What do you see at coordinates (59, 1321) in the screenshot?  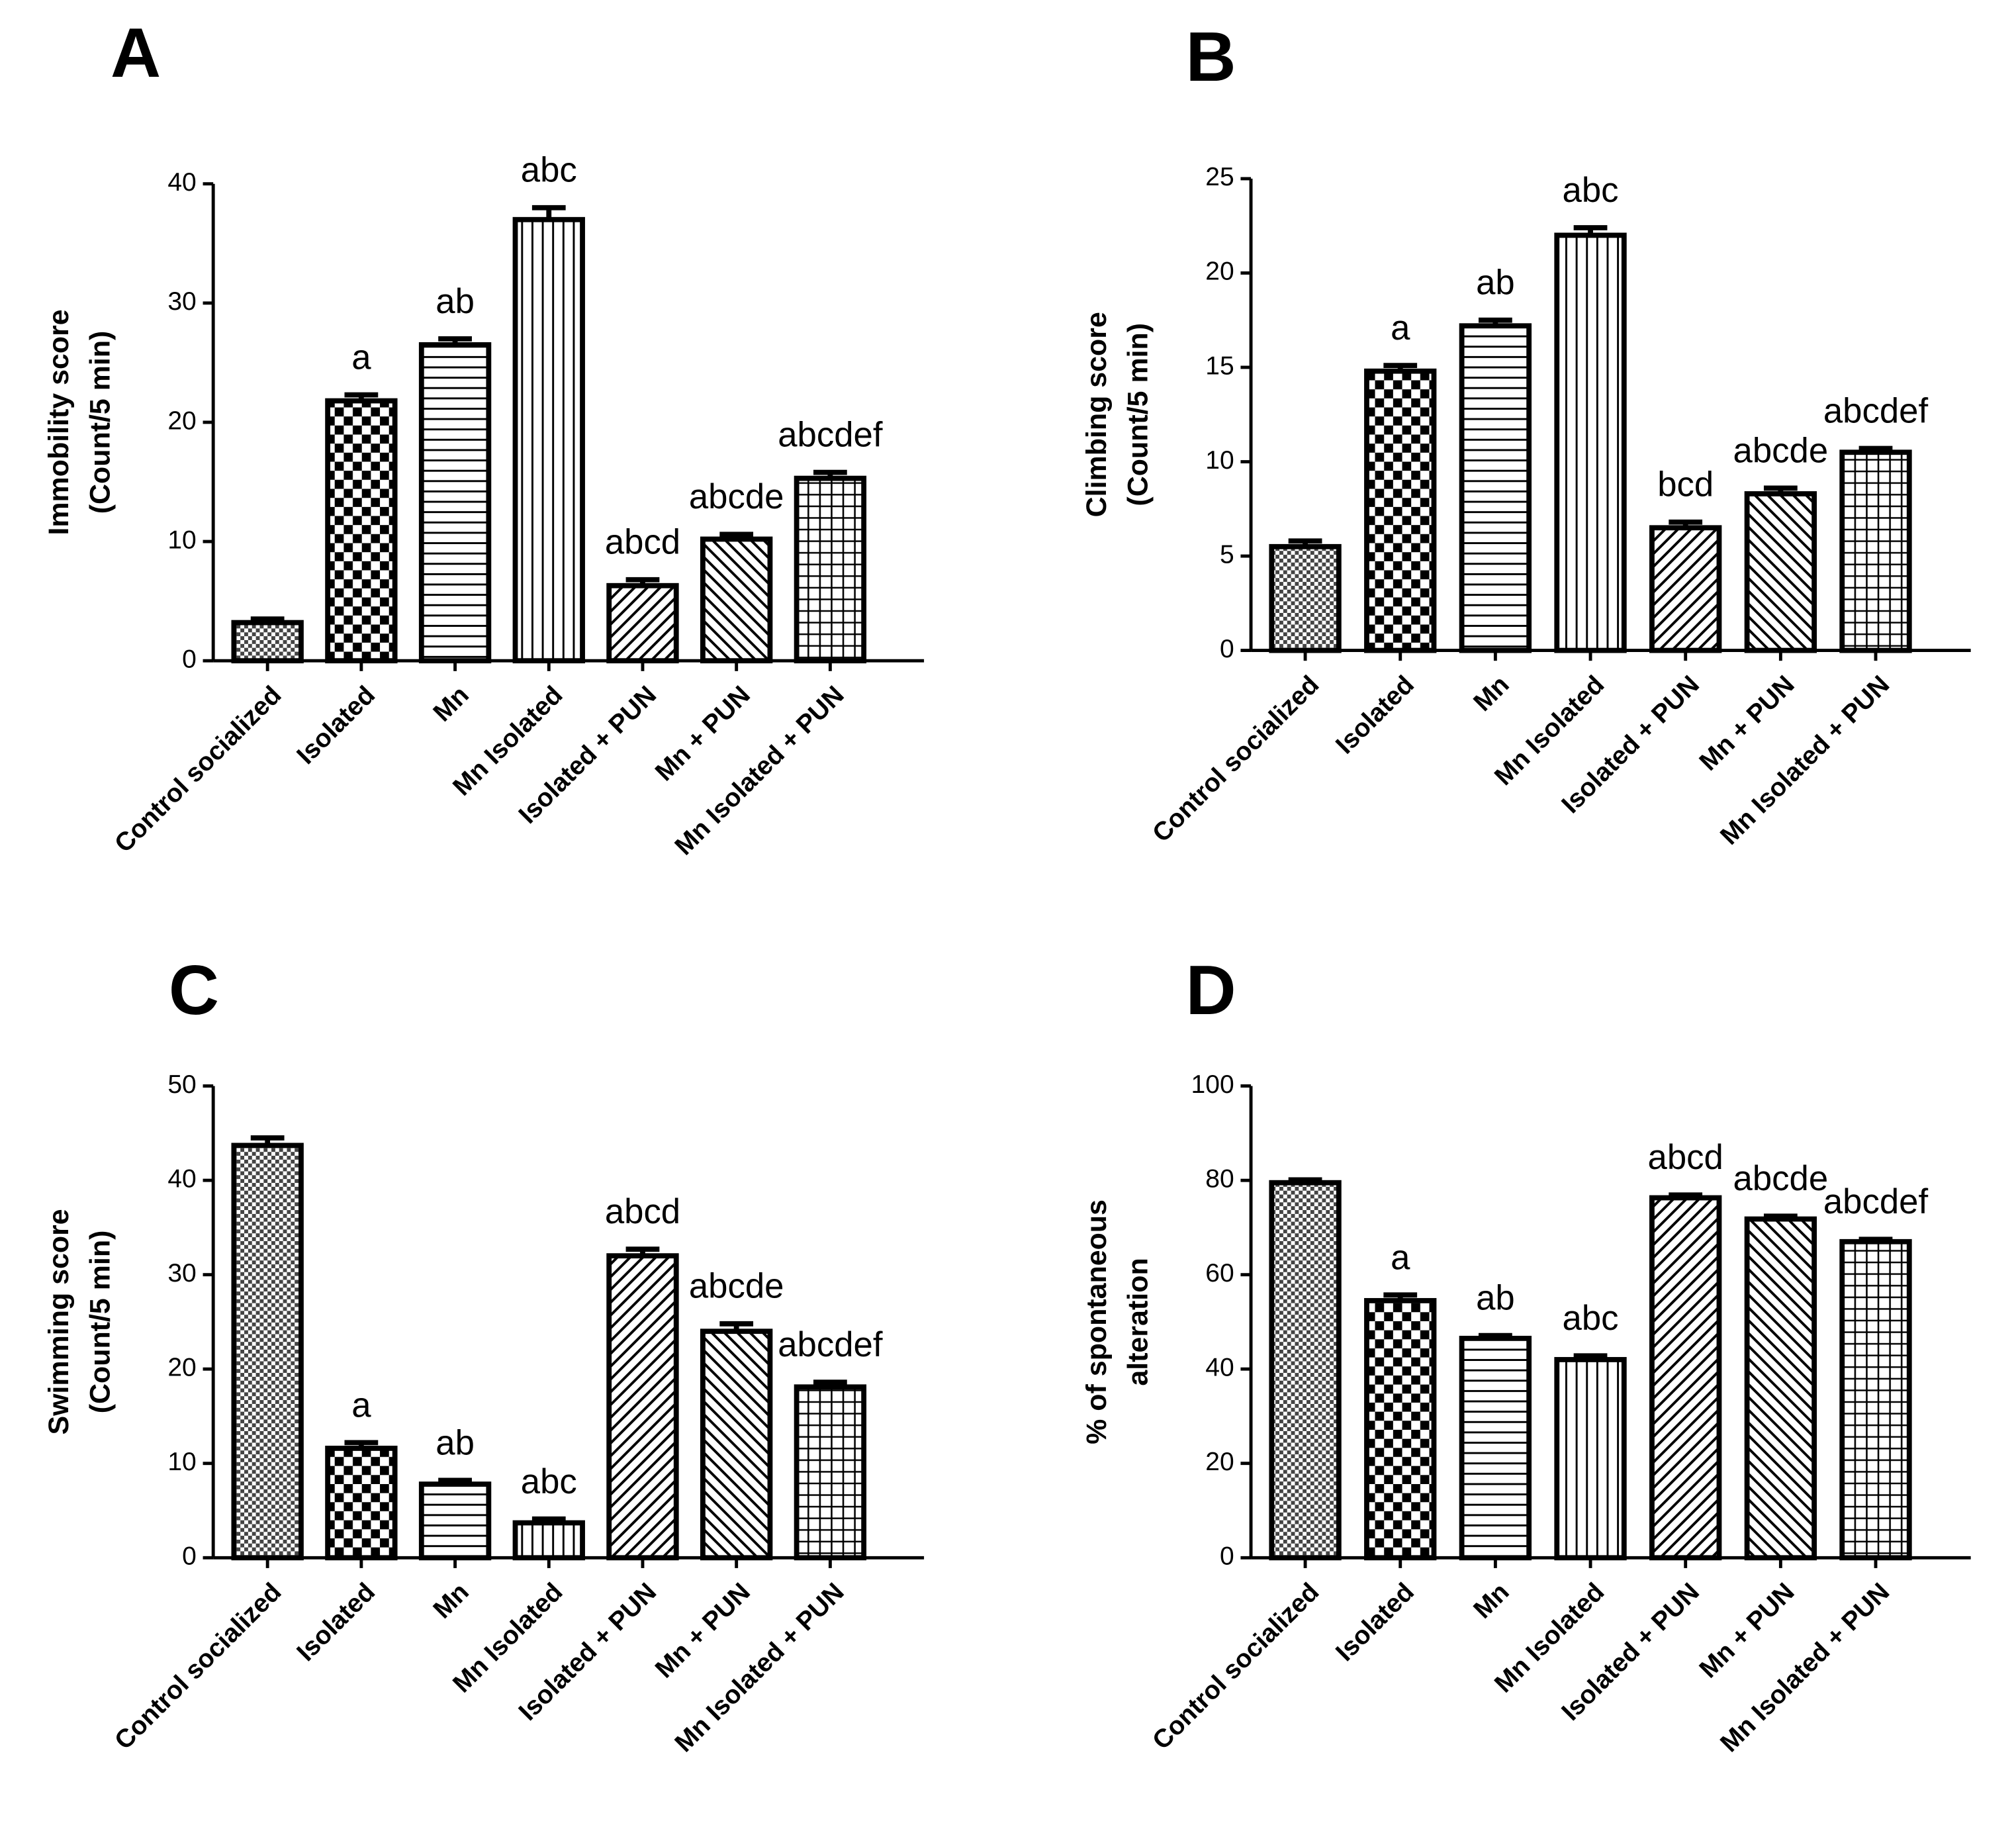 I see `y-axis-label: Swimming score` at bounding box center [59, 1321].